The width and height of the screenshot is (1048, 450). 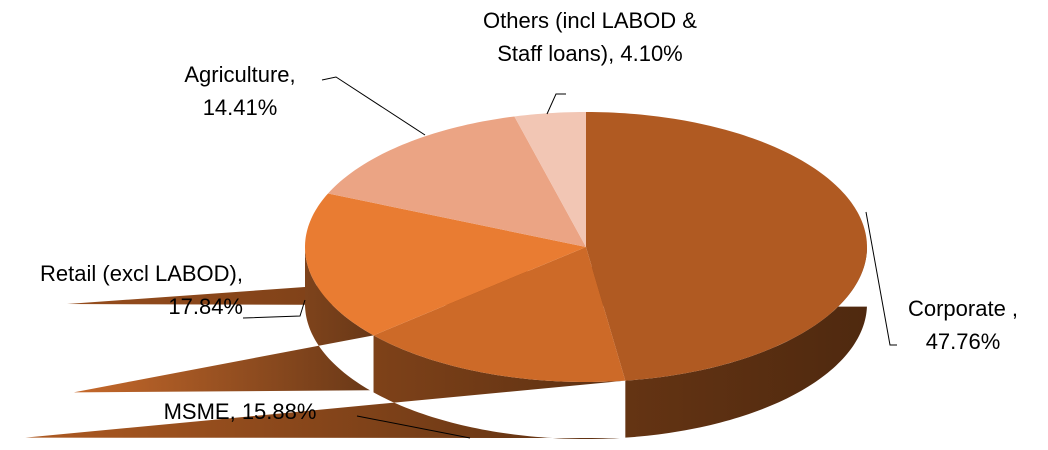 I want to click on value-label: 47.76%, so click(x=963, y=341).